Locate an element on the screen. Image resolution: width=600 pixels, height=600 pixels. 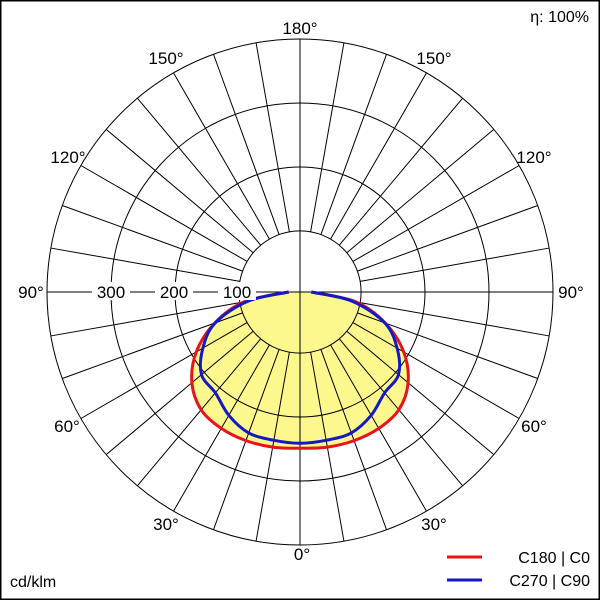
angle-label-120-right: 120° is located at coordinates (533, 157).